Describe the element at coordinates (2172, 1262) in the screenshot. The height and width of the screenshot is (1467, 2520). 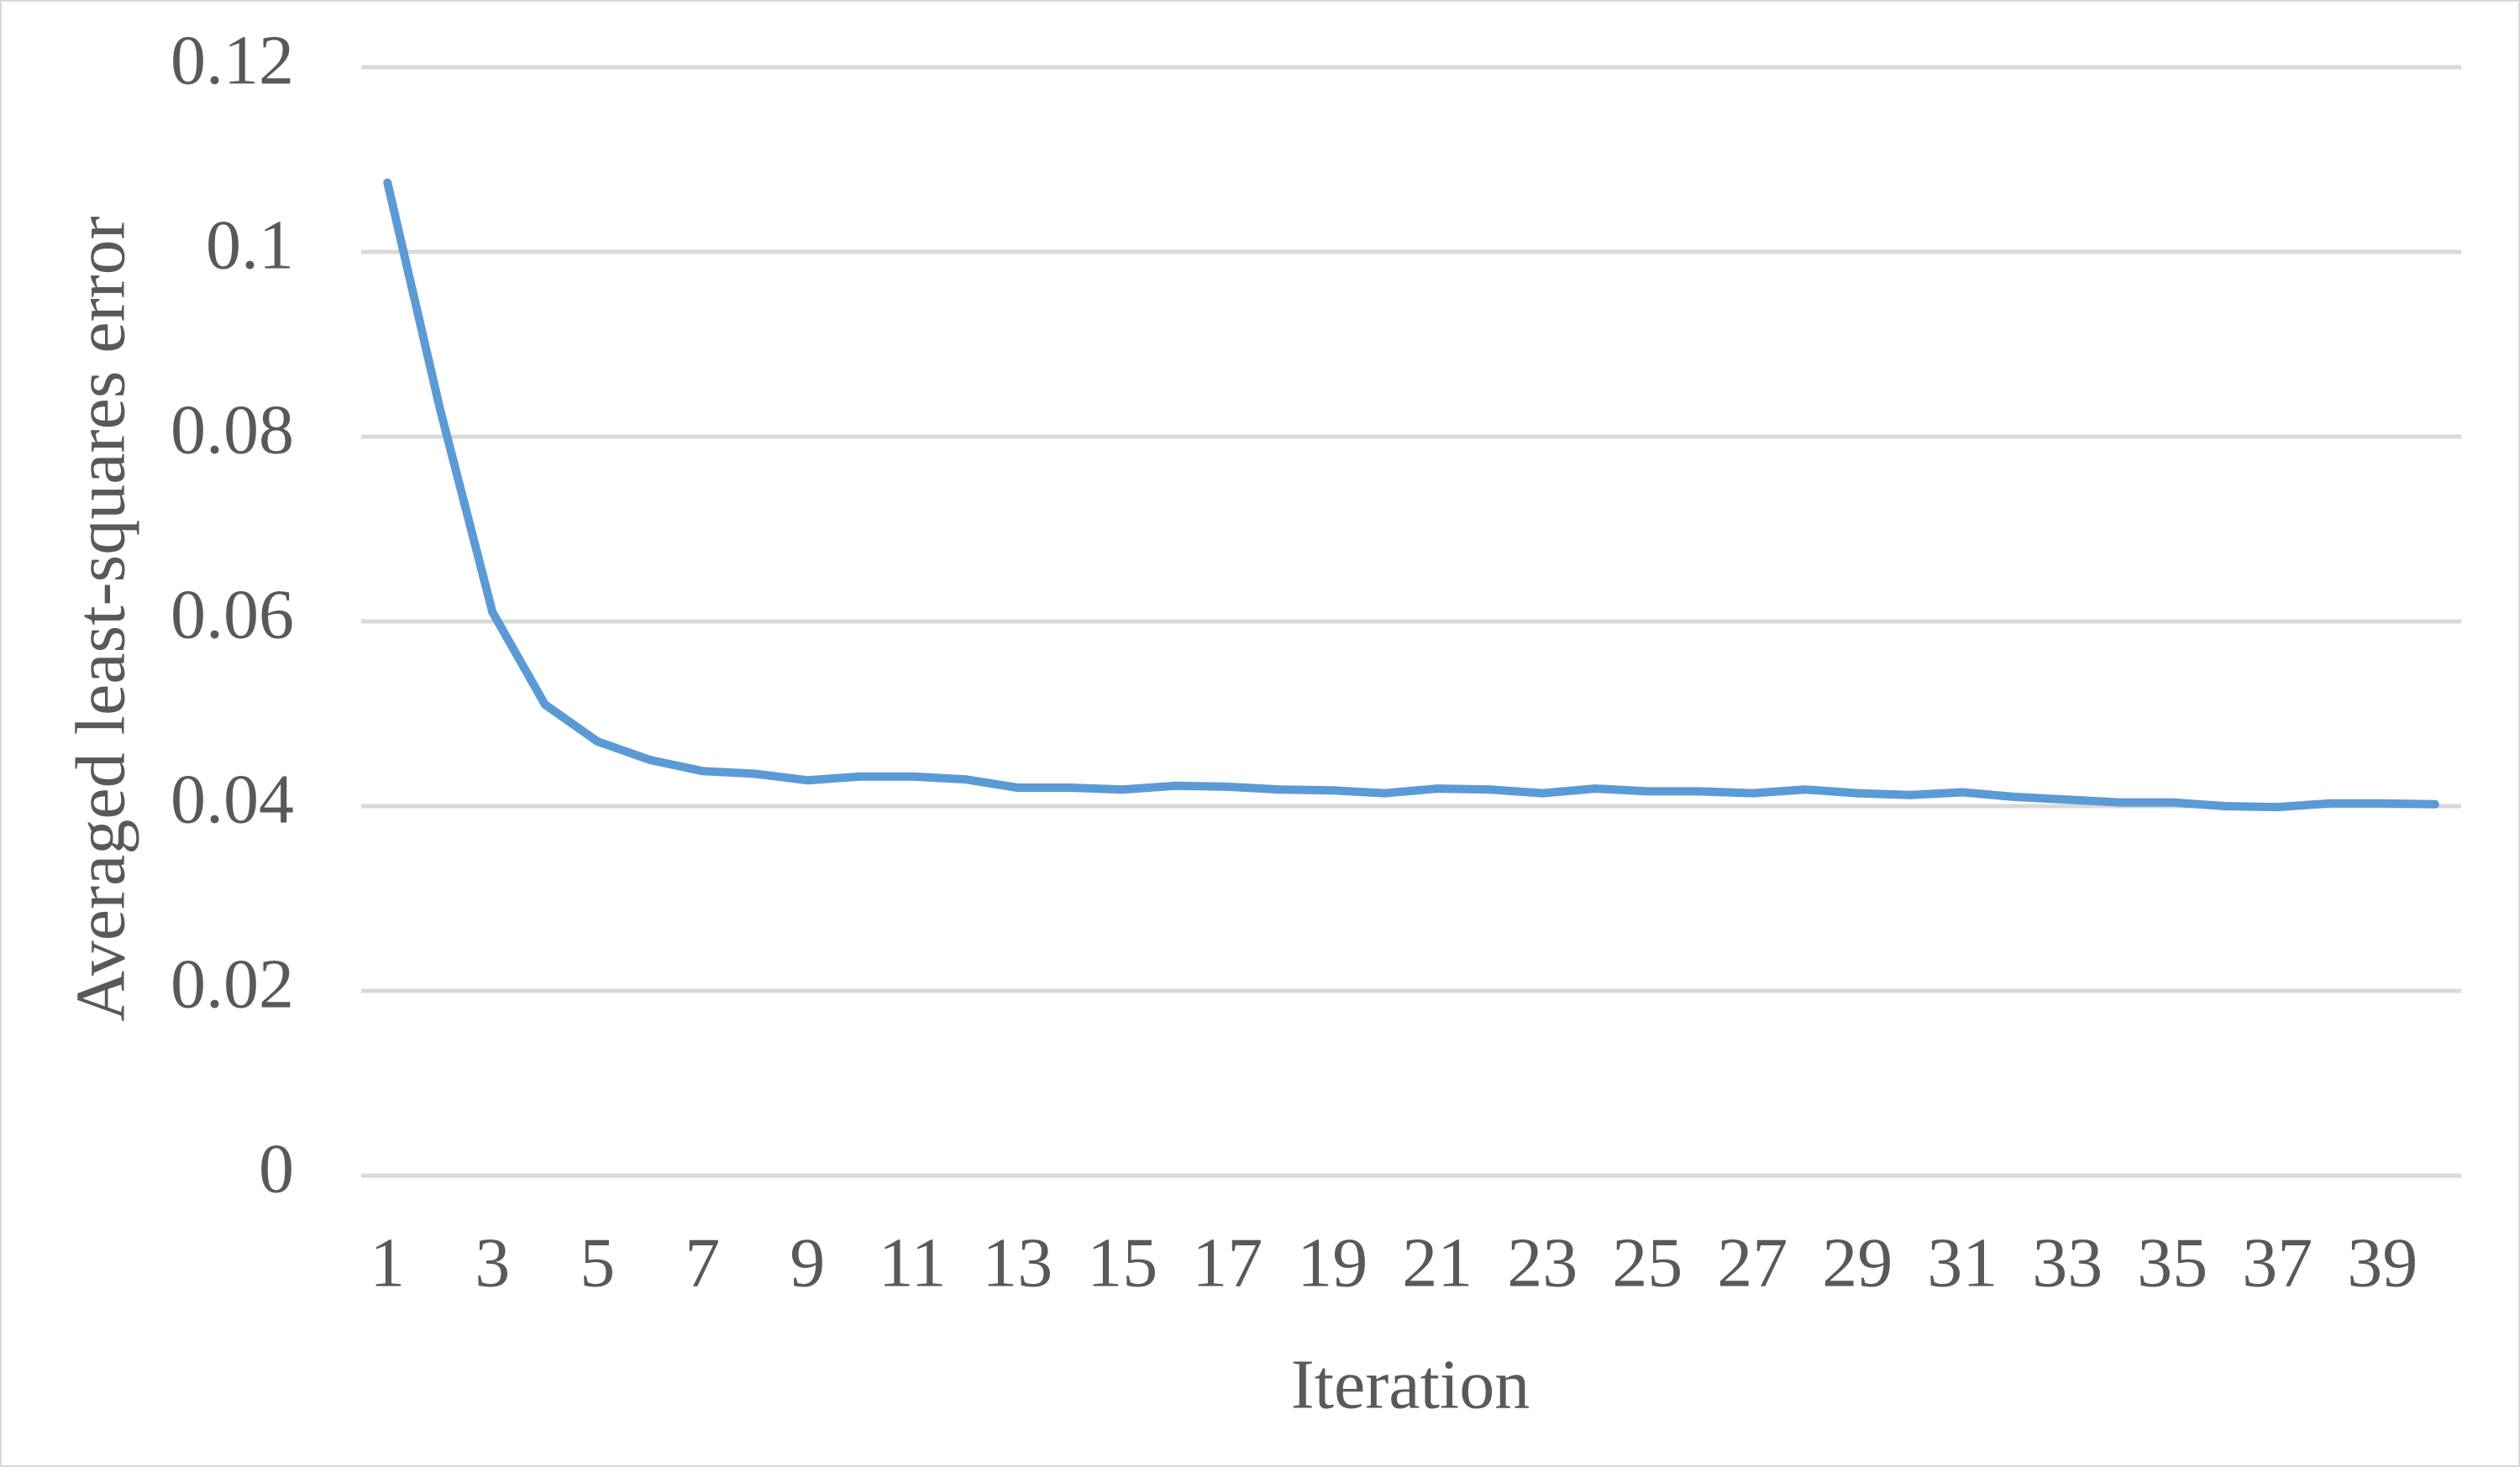
I see `x-tick-label: 35` at that location.